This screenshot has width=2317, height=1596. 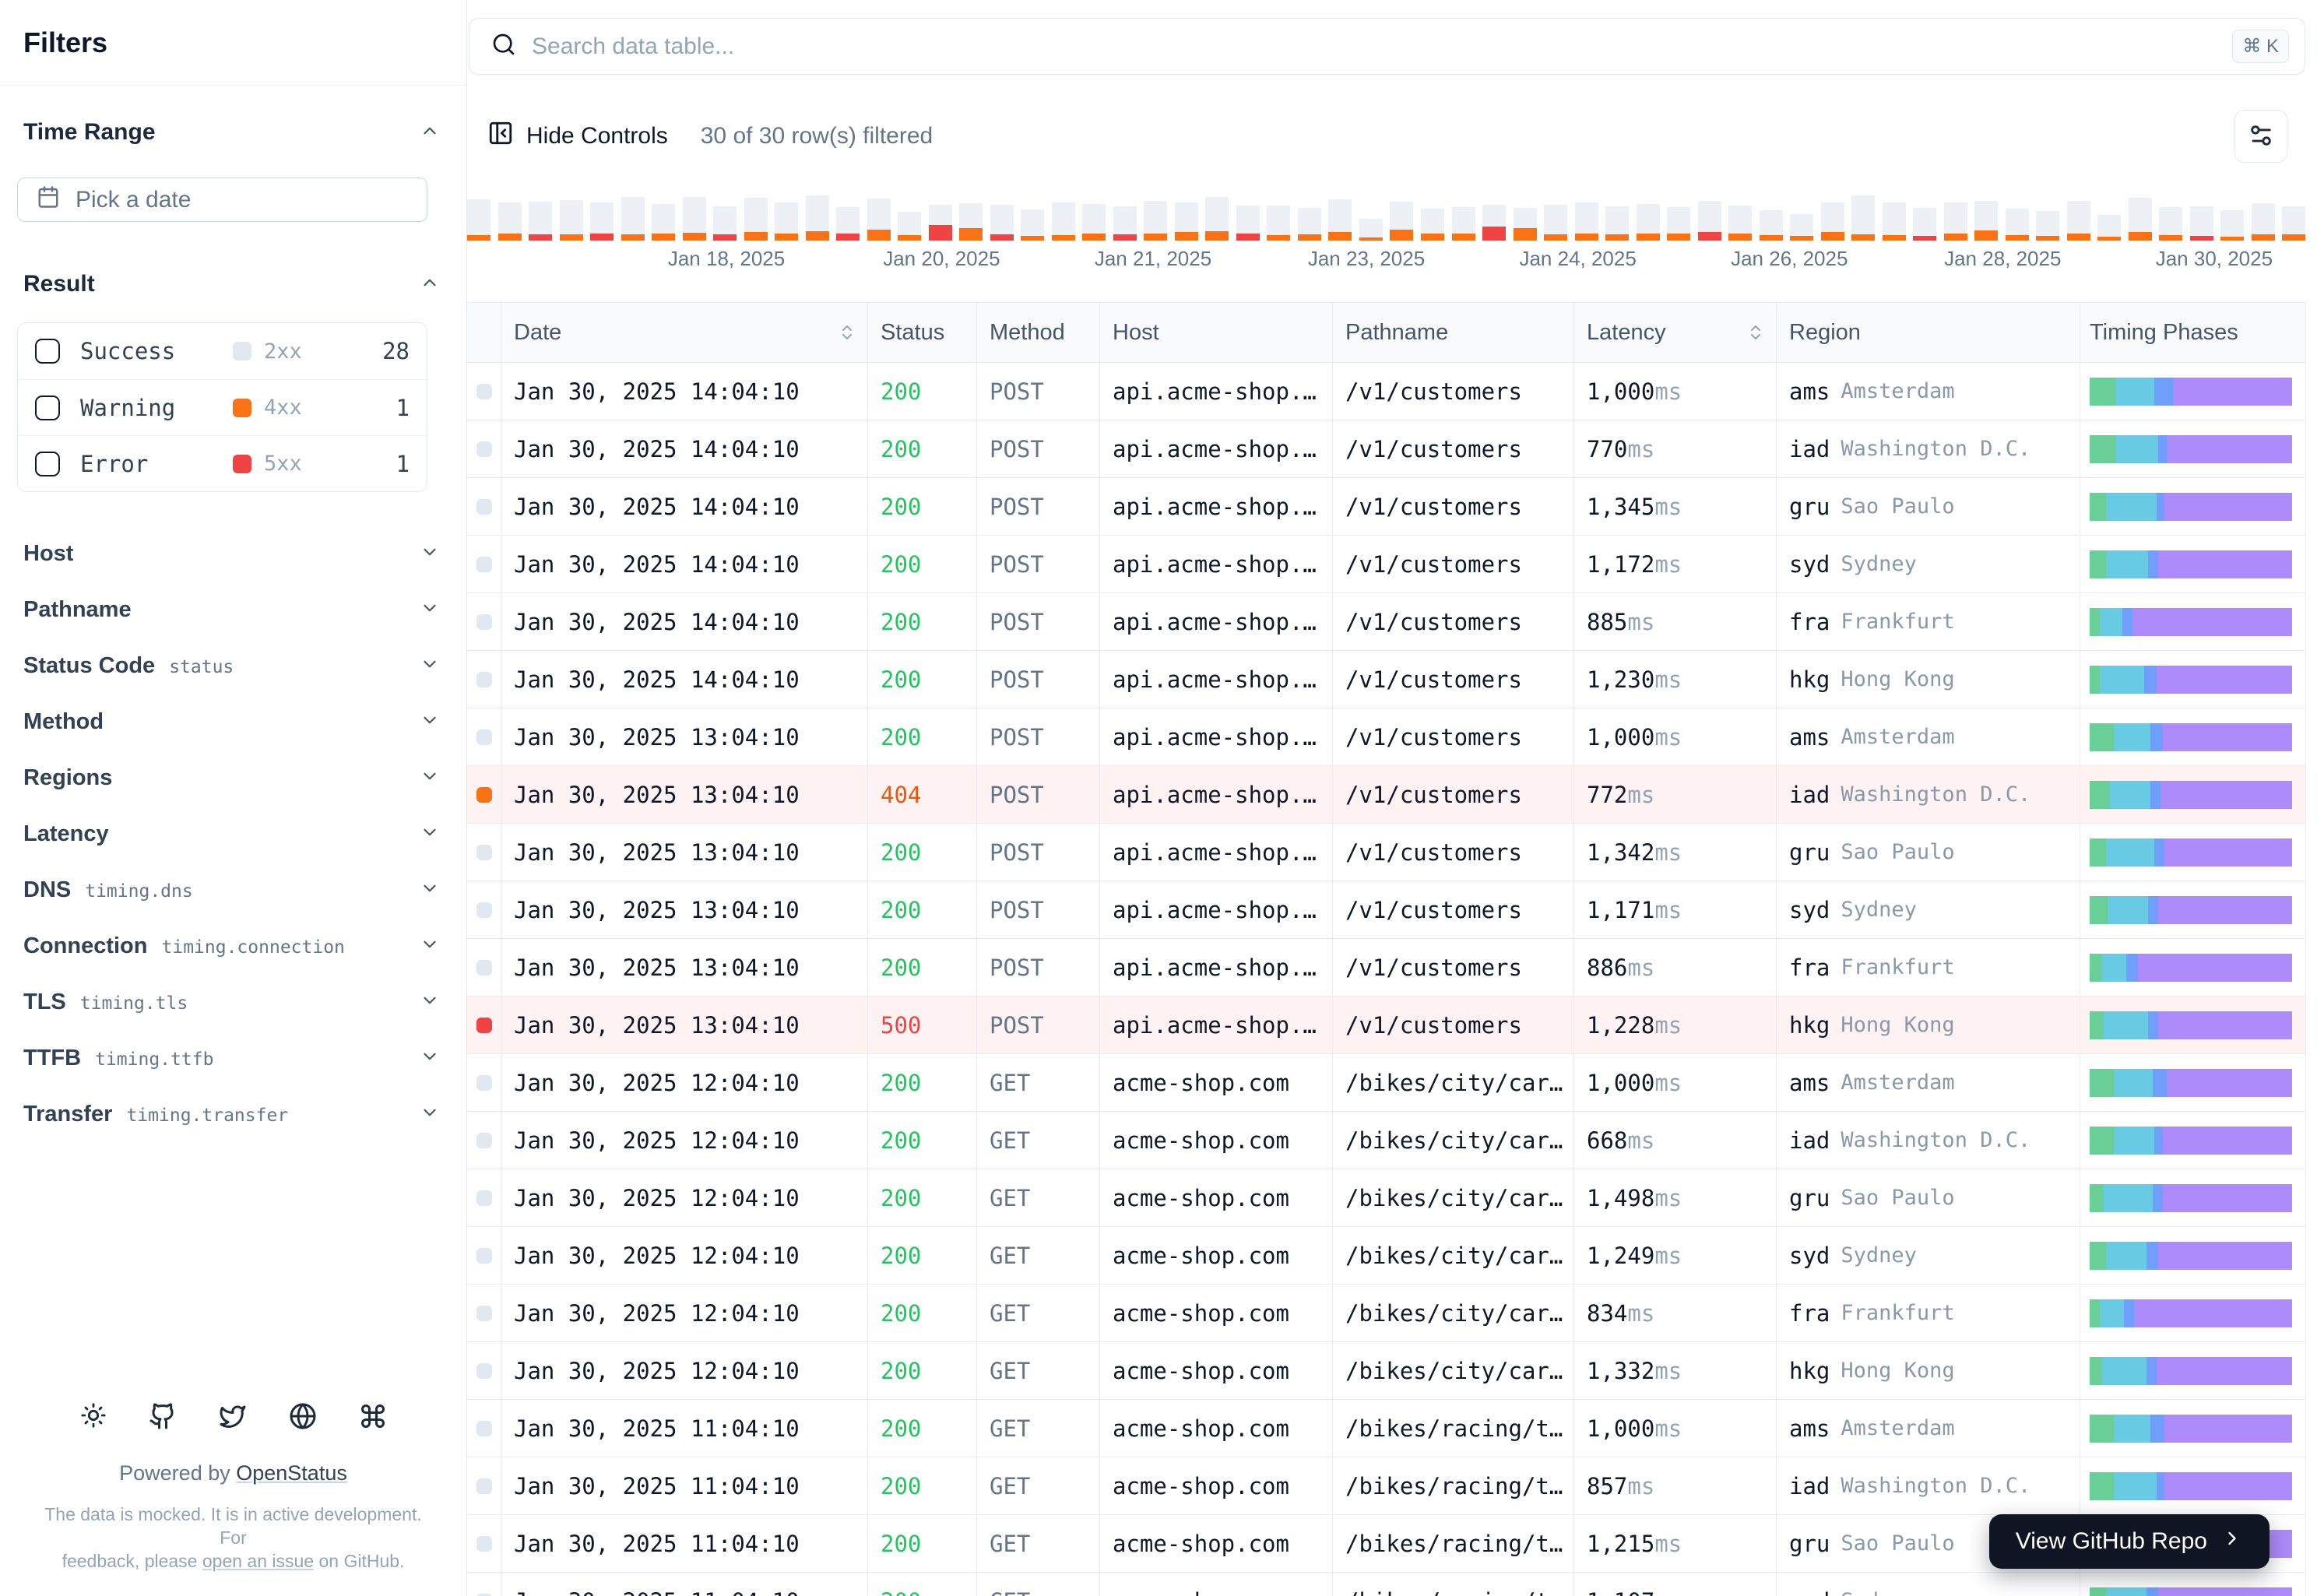 I want to click on time-range-section-toggle: Time Range, so click(x=233, y=132).